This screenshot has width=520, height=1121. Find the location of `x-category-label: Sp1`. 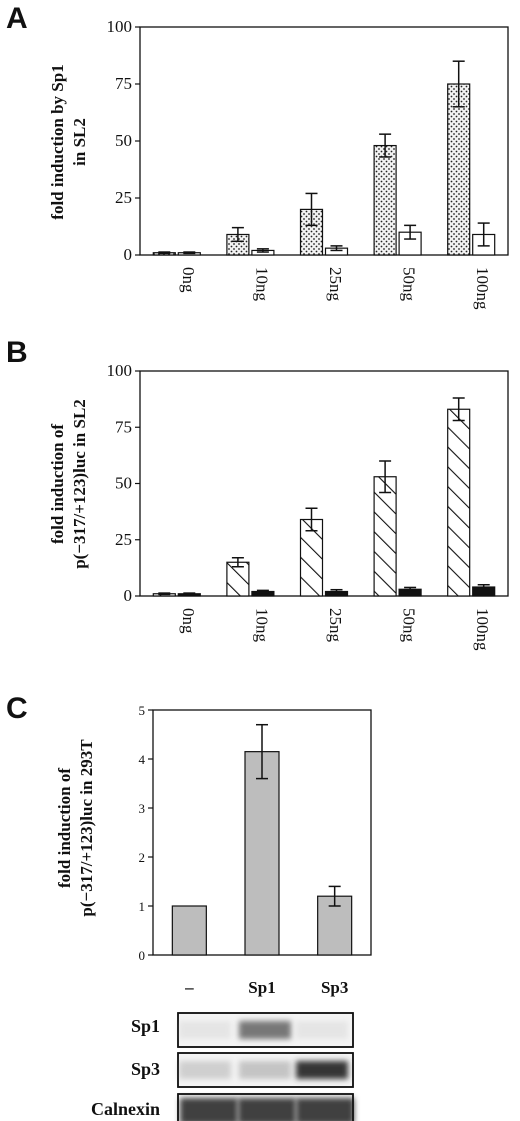

x-category-label: Sp1 is located at coordinates (261, 987).